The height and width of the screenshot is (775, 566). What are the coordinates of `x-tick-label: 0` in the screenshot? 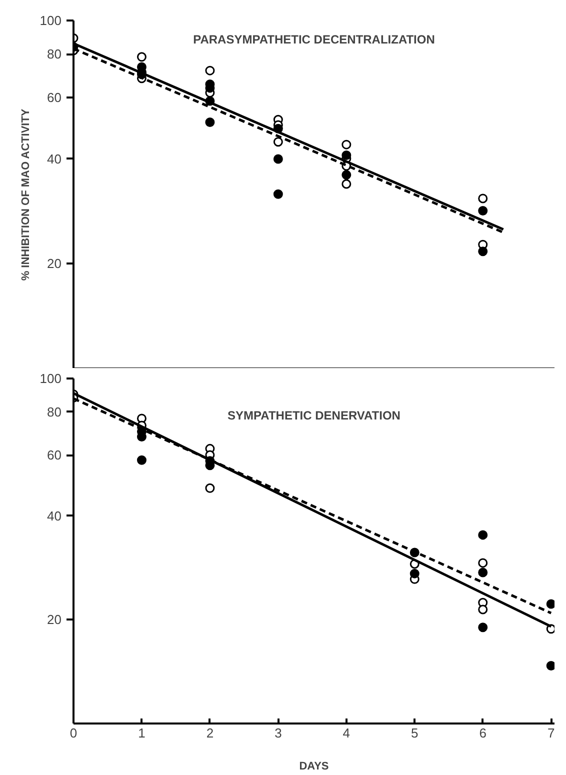 It's located at (74, 733).